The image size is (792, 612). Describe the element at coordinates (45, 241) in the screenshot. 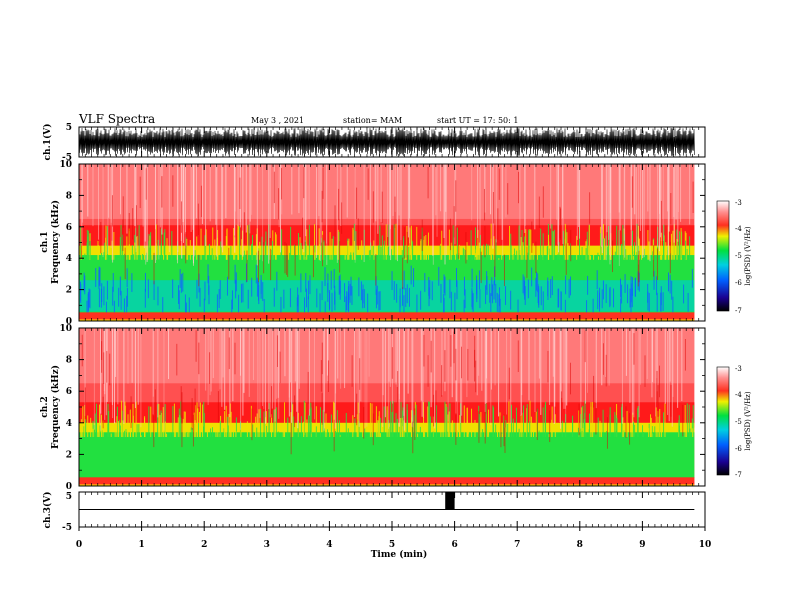

I see `ch1-spectrogram-ylabel-channel: ch.1` at that location.